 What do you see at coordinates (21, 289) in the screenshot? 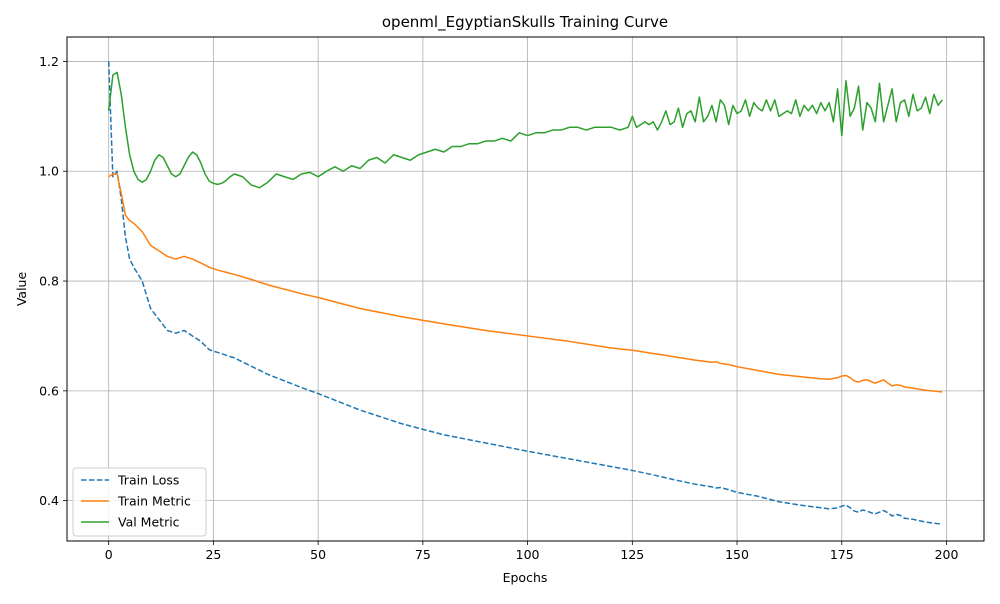
I see `y-axis-label: Value` at bounding box center [21, 289].